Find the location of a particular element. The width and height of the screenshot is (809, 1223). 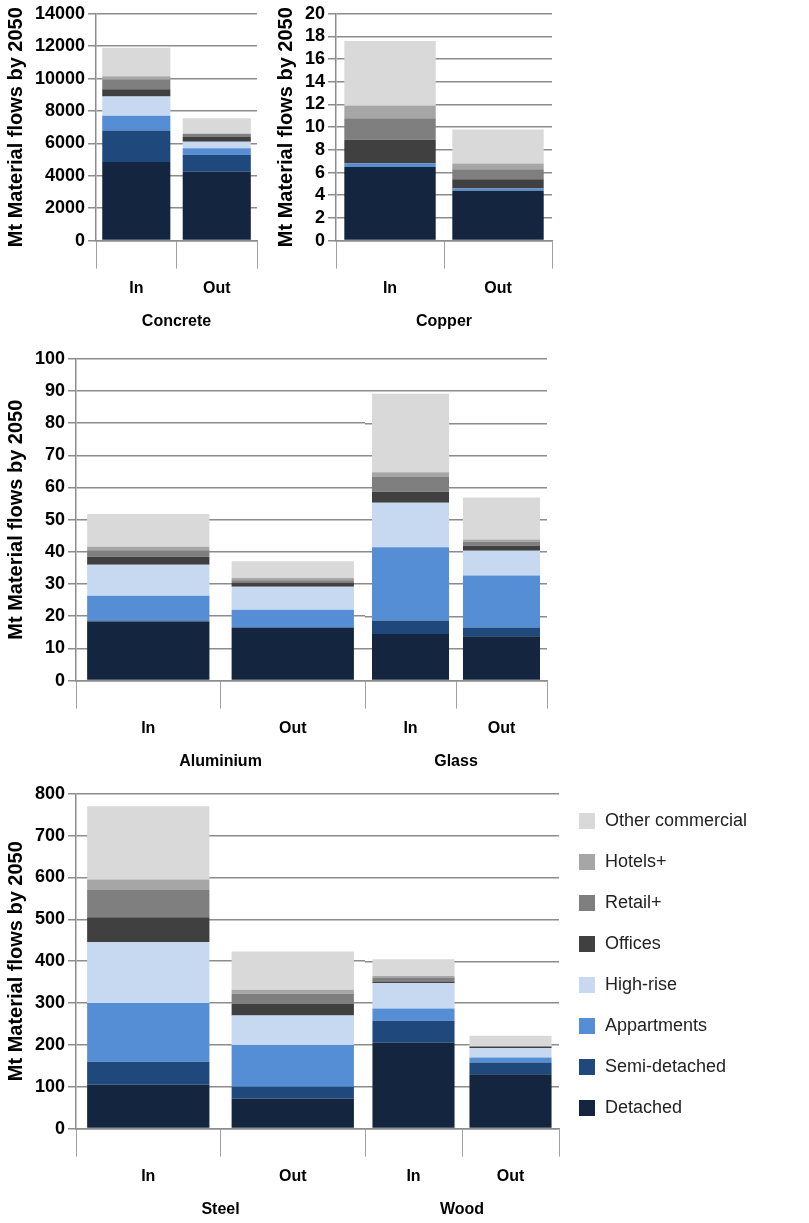

y-tick-label: 700 is located at coordinates (50, 834).